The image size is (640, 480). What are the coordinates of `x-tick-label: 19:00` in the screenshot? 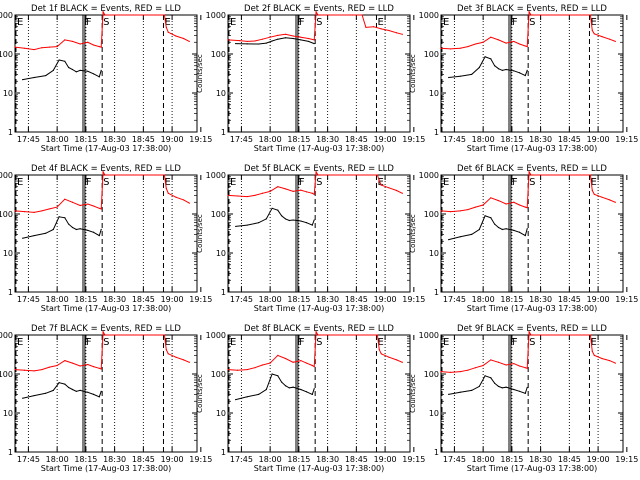 It's located at (598, 459).